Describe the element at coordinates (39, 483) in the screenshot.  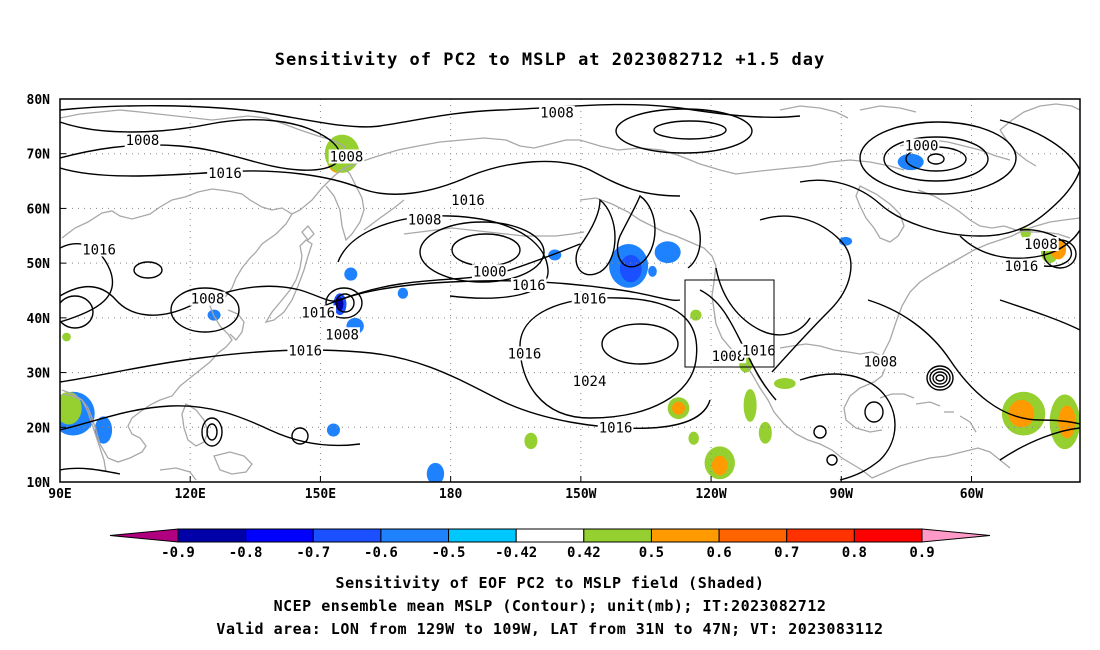
I see `lat-tick-label: 10N` at that location.